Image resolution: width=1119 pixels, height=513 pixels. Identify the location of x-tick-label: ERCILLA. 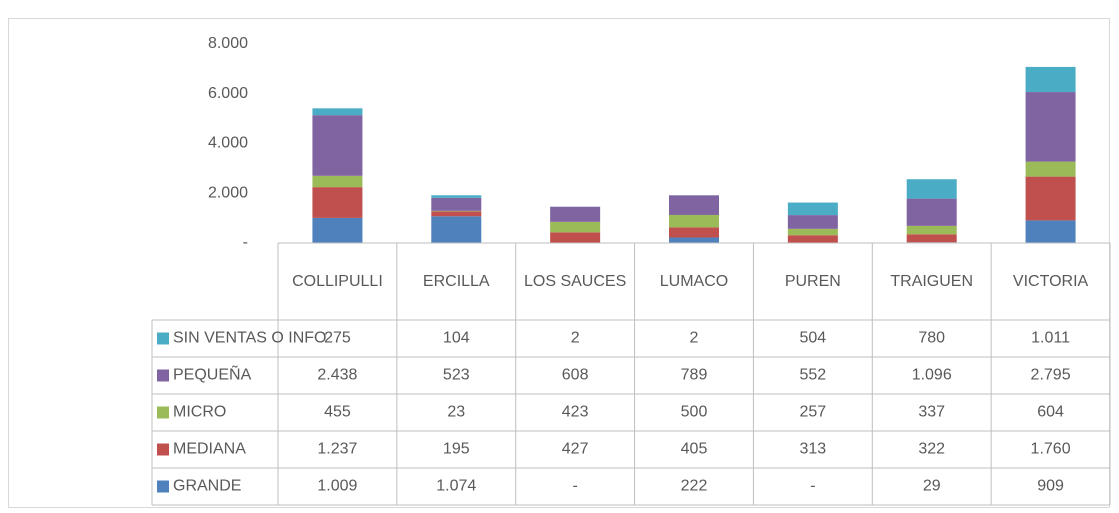
(456, 281).